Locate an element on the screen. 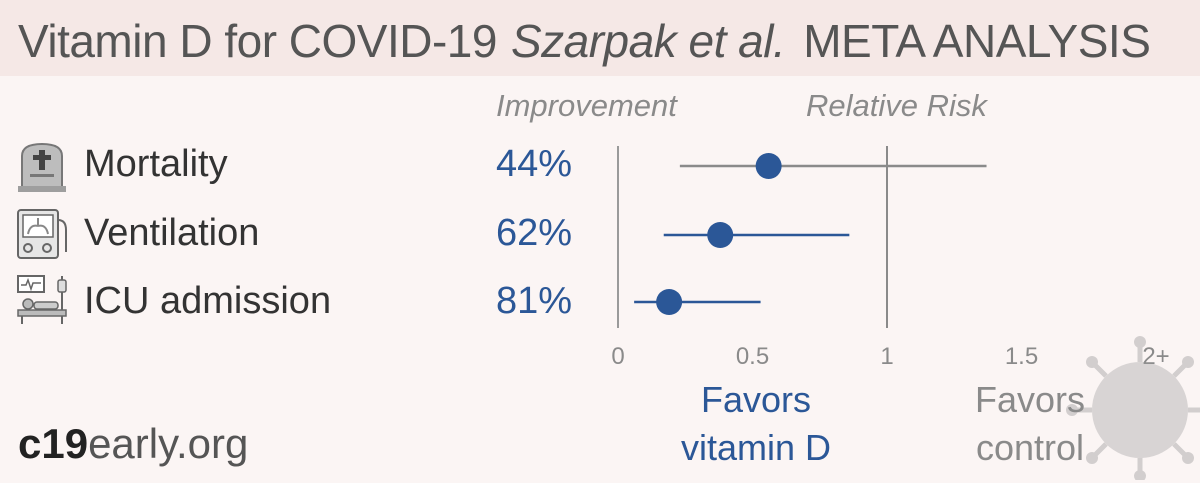 Image resolution: width=1200 pixels, height=483 pixels. point-estimate-ventilation is located at coordinates (720, 235).